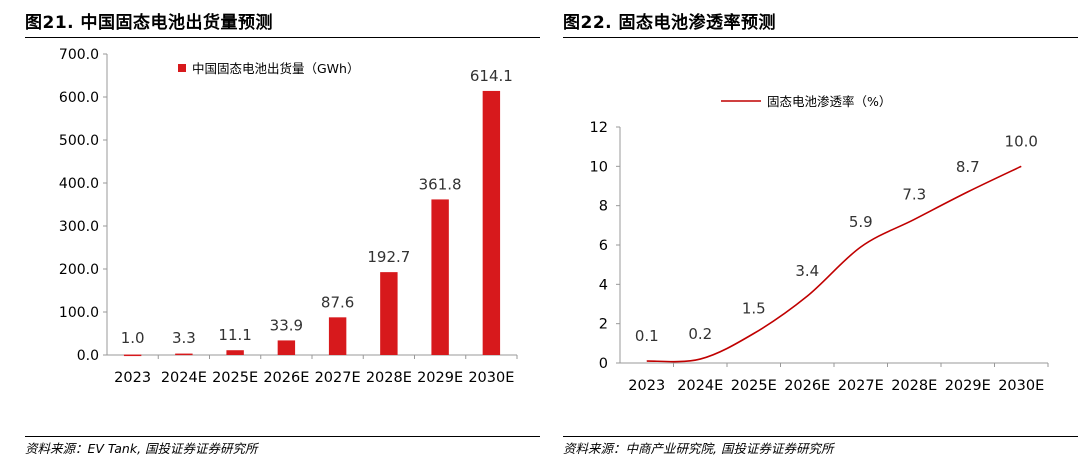 This screenshot has height=464, width=1080. Describe the element at coordinates (603, 325) in the screenshot. I see `y-tick-label: 2` at that location.